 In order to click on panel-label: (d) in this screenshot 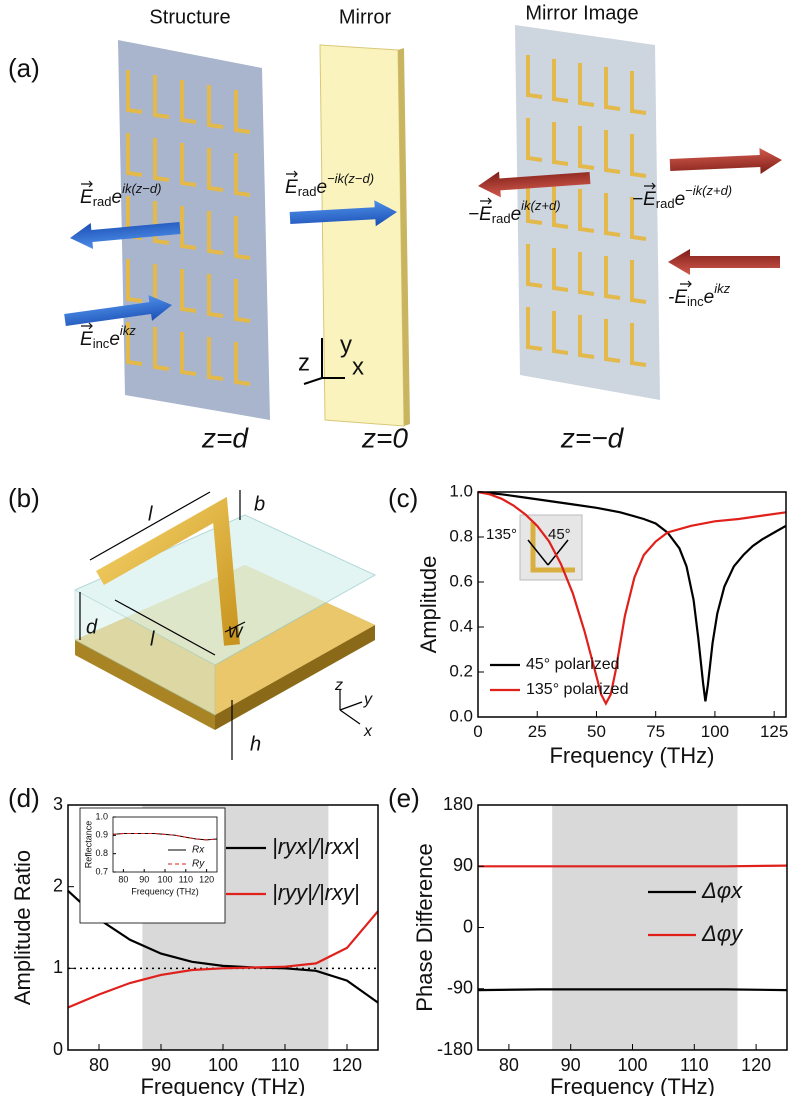, I will do `click(24, 798)`.